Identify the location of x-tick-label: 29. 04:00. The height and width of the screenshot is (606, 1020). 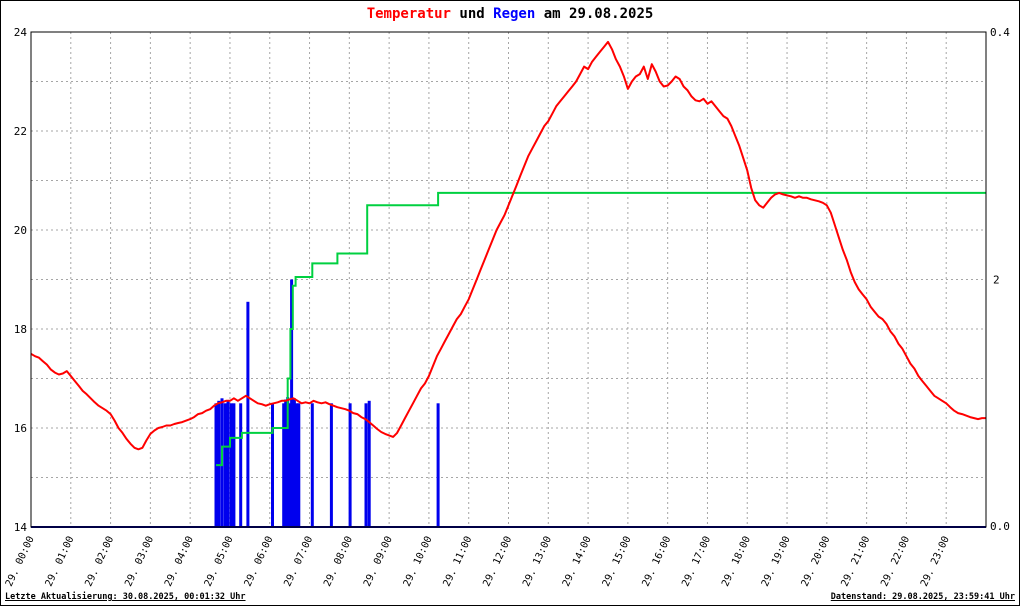
(179, 562).